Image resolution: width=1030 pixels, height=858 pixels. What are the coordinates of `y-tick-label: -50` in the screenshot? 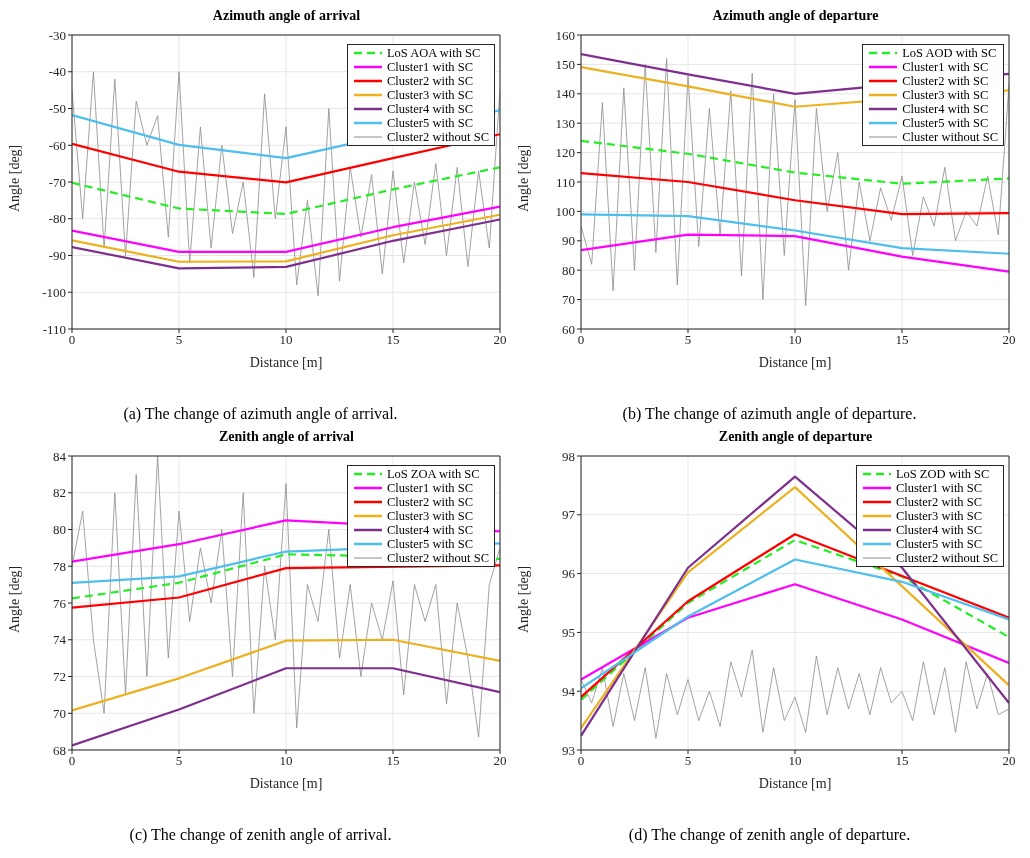 It's located at (57, 109).